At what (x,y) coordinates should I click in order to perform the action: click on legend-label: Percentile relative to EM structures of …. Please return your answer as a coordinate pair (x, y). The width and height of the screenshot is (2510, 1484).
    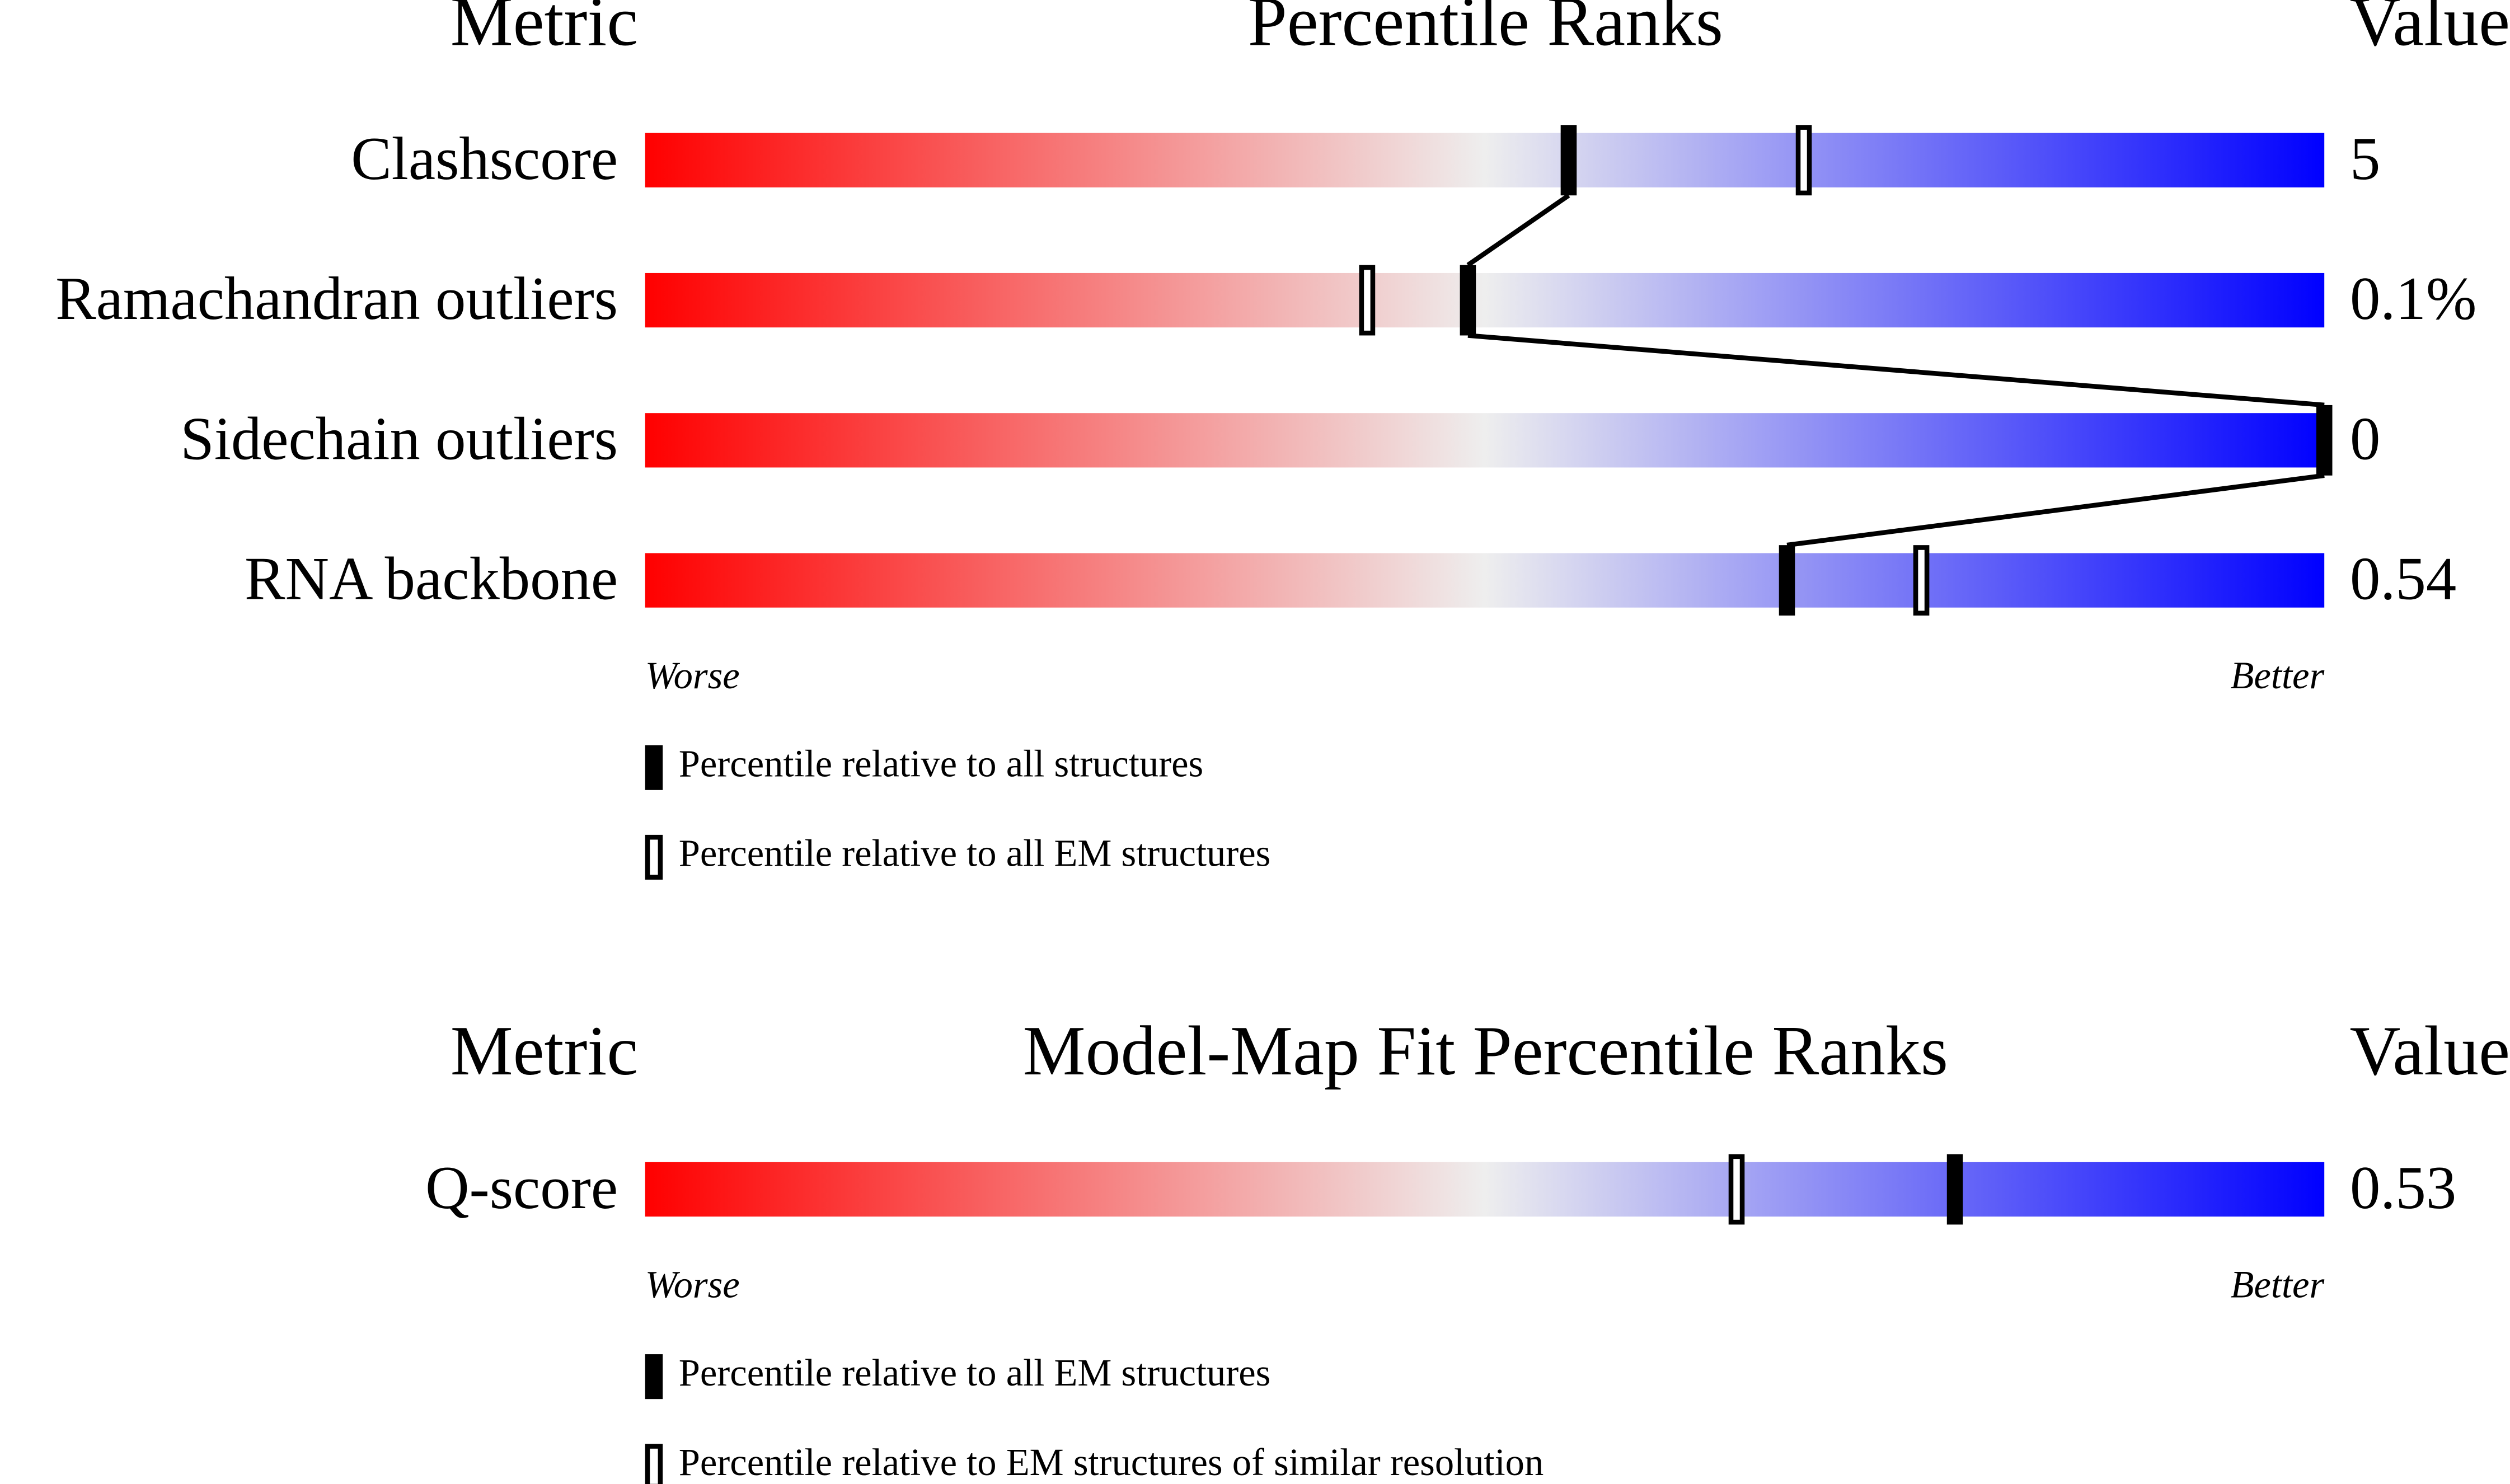
    Looking at the image, I should click on (1111, 1462).